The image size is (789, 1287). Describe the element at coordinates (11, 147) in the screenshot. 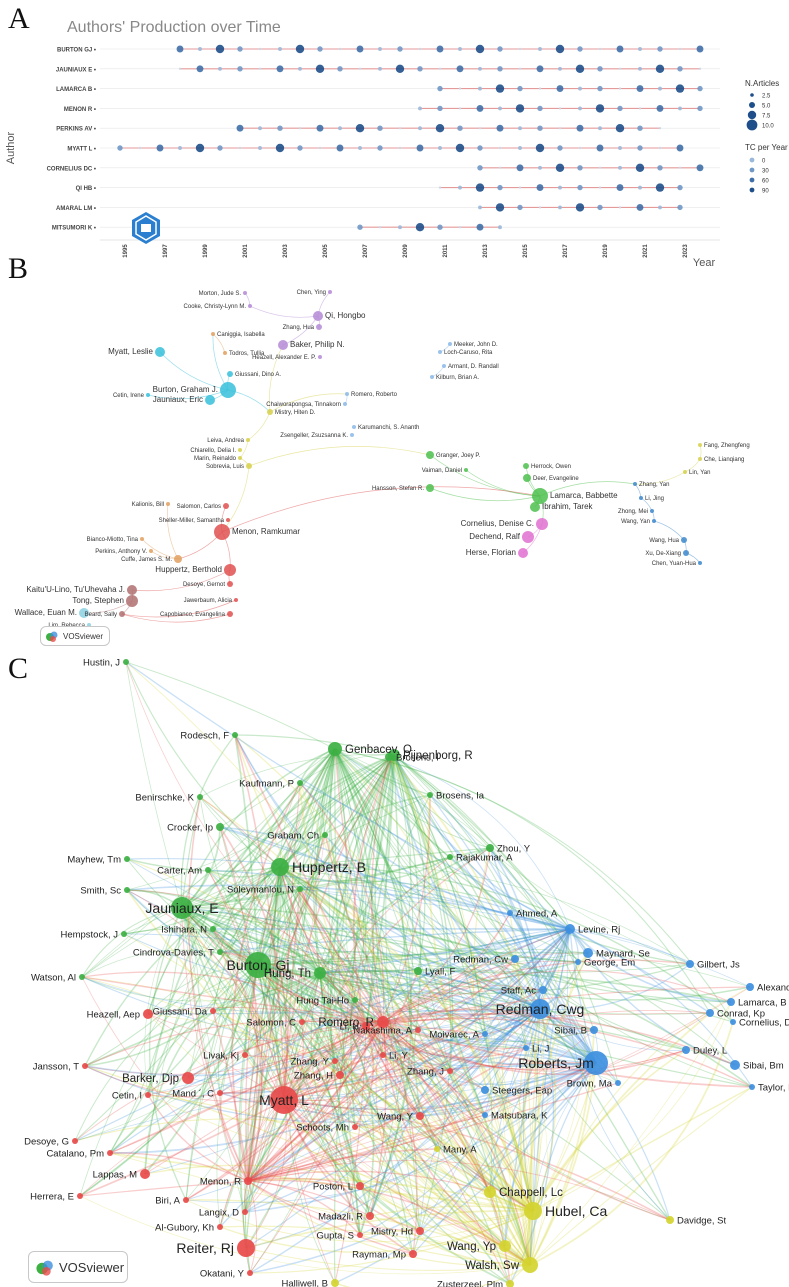

I see `y-axis-label: Author` at that location.